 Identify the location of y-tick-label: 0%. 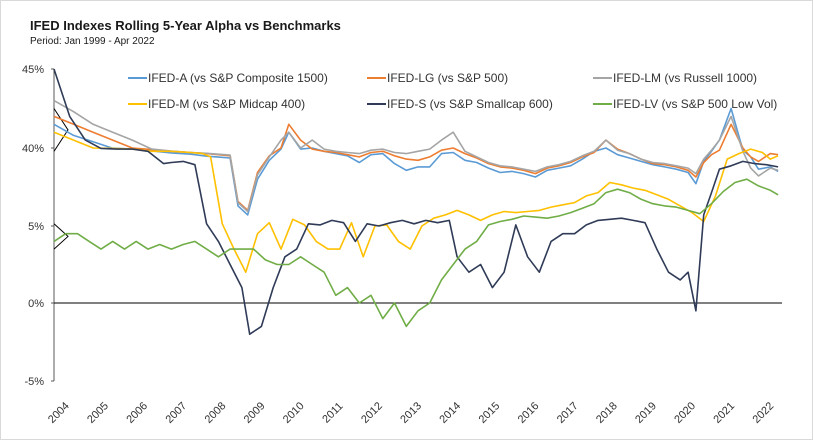
(36, 304).